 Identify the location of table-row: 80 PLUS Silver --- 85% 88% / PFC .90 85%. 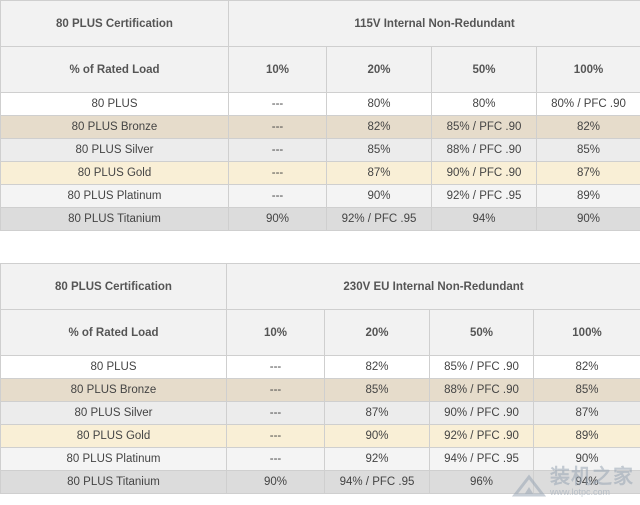
(320, 150).